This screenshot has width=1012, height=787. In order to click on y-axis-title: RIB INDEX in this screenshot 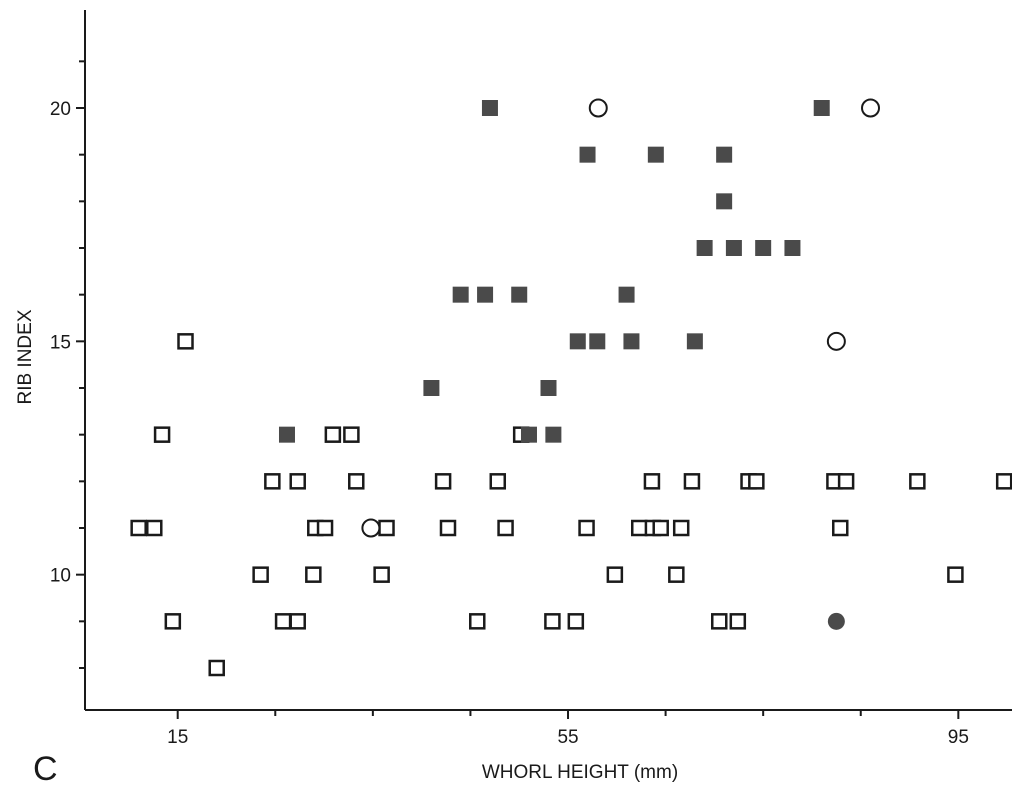, I will do `click(25, 356)`.